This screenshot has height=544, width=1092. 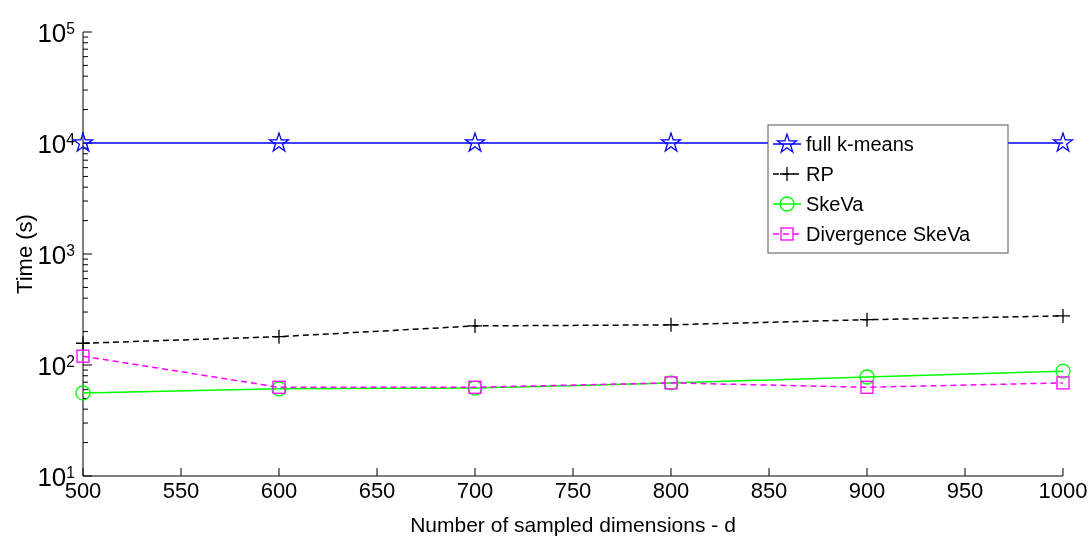 I want to click on x-tick-label: 800, so click(x=671, y=490).